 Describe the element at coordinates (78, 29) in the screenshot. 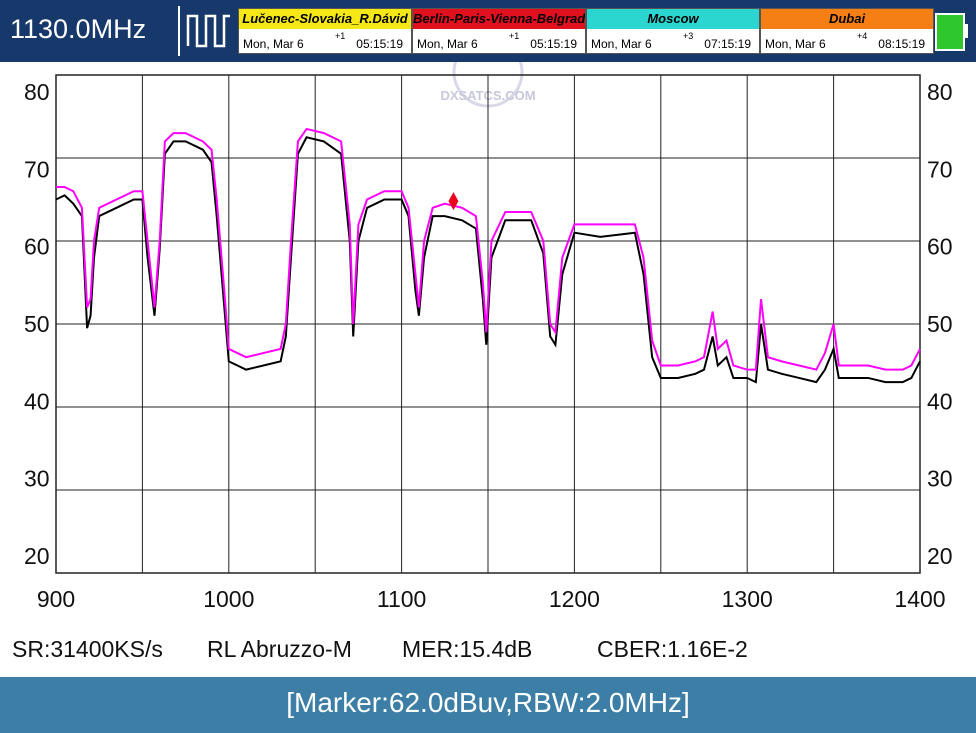

I see `frequency: 1130.0MHz` at that location.